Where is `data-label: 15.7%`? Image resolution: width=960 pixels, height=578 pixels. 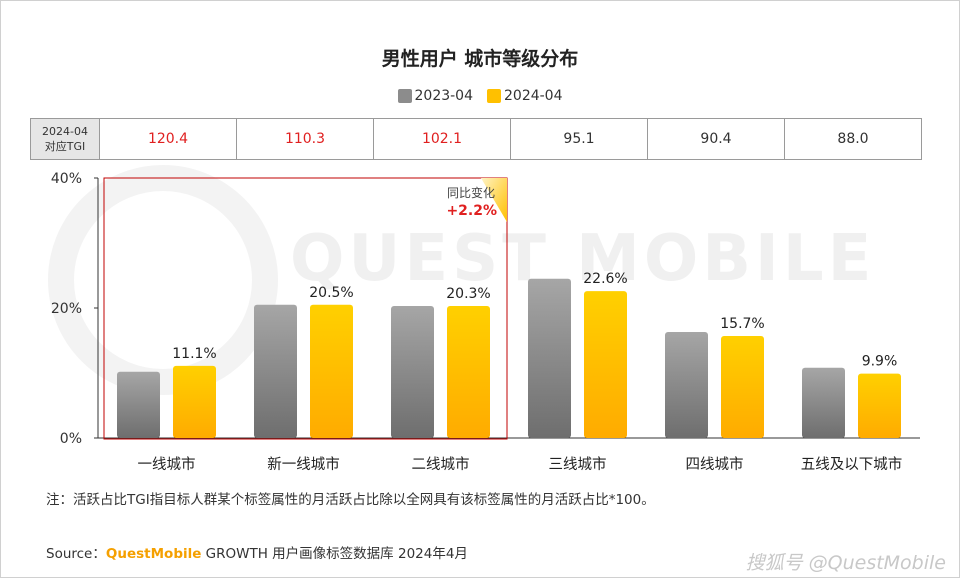 data-label: 15.7% is located at coordinates (742, 324).